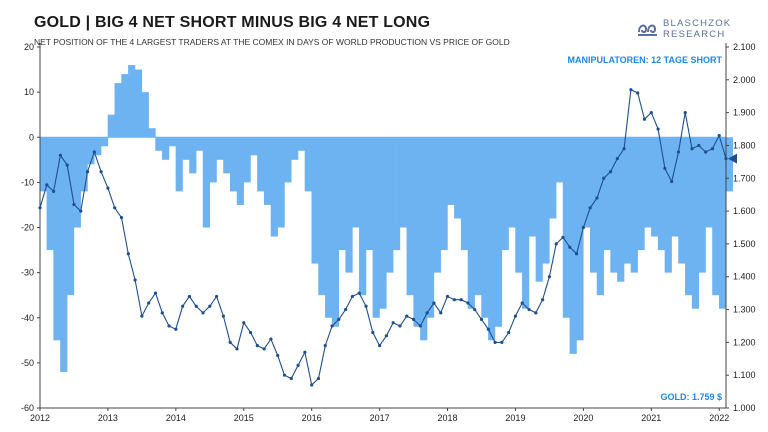 This screenshot has height=432, width=768. Describe the element at coordinates (744, 408) in the screenshot. I see `right-tick-label: 1.000` at that location.